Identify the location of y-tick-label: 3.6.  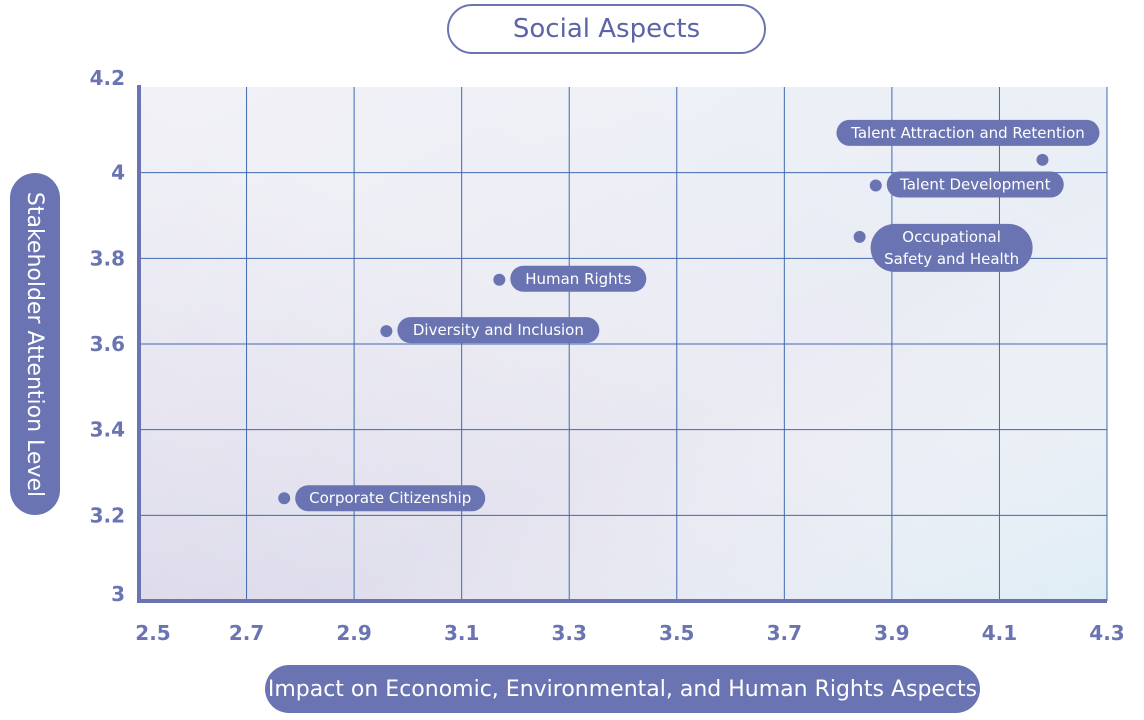
(107, 344).